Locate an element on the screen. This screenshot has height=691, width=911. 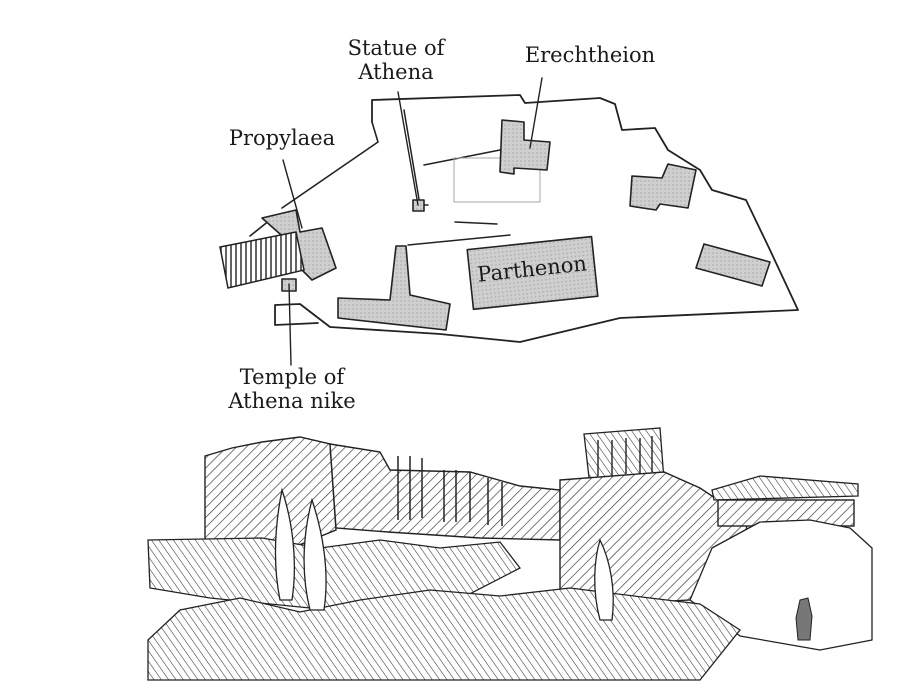
erechtheion-building is located at coordinates (525, 147).